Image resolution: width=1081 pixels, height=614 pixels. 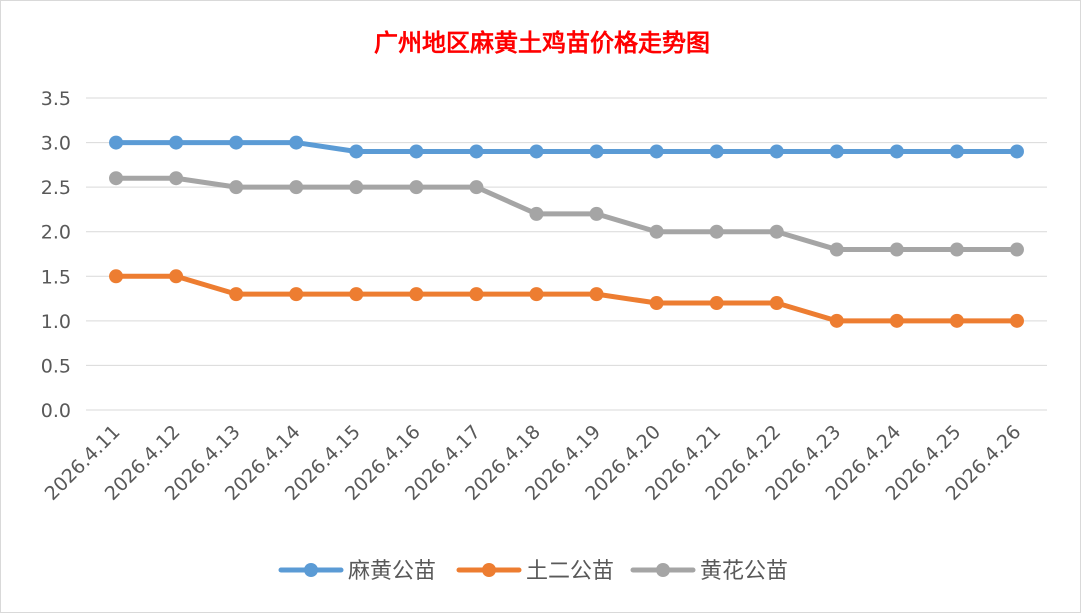 I want to click on y-tick-label: 1.0, so click(x=56, y=322).